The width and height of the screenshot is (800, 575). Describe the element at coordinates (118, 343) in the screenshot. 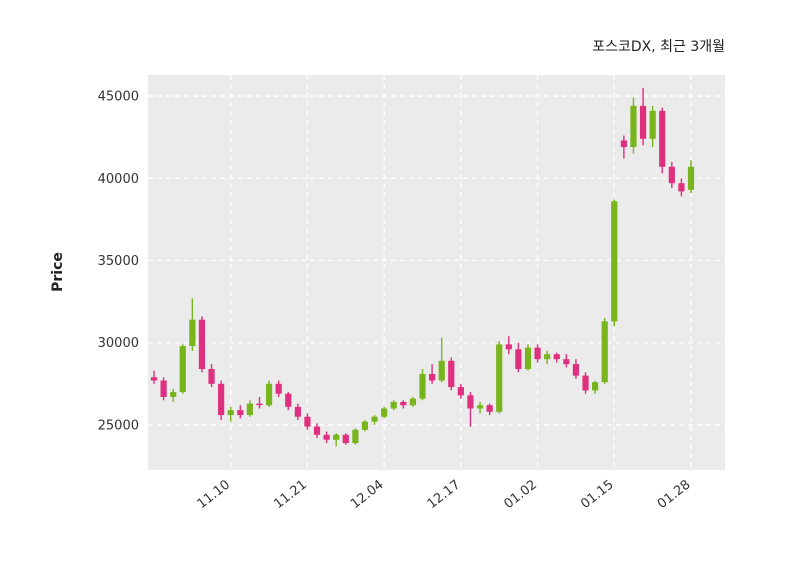

I see `y-tick-label: 30000` at that location.